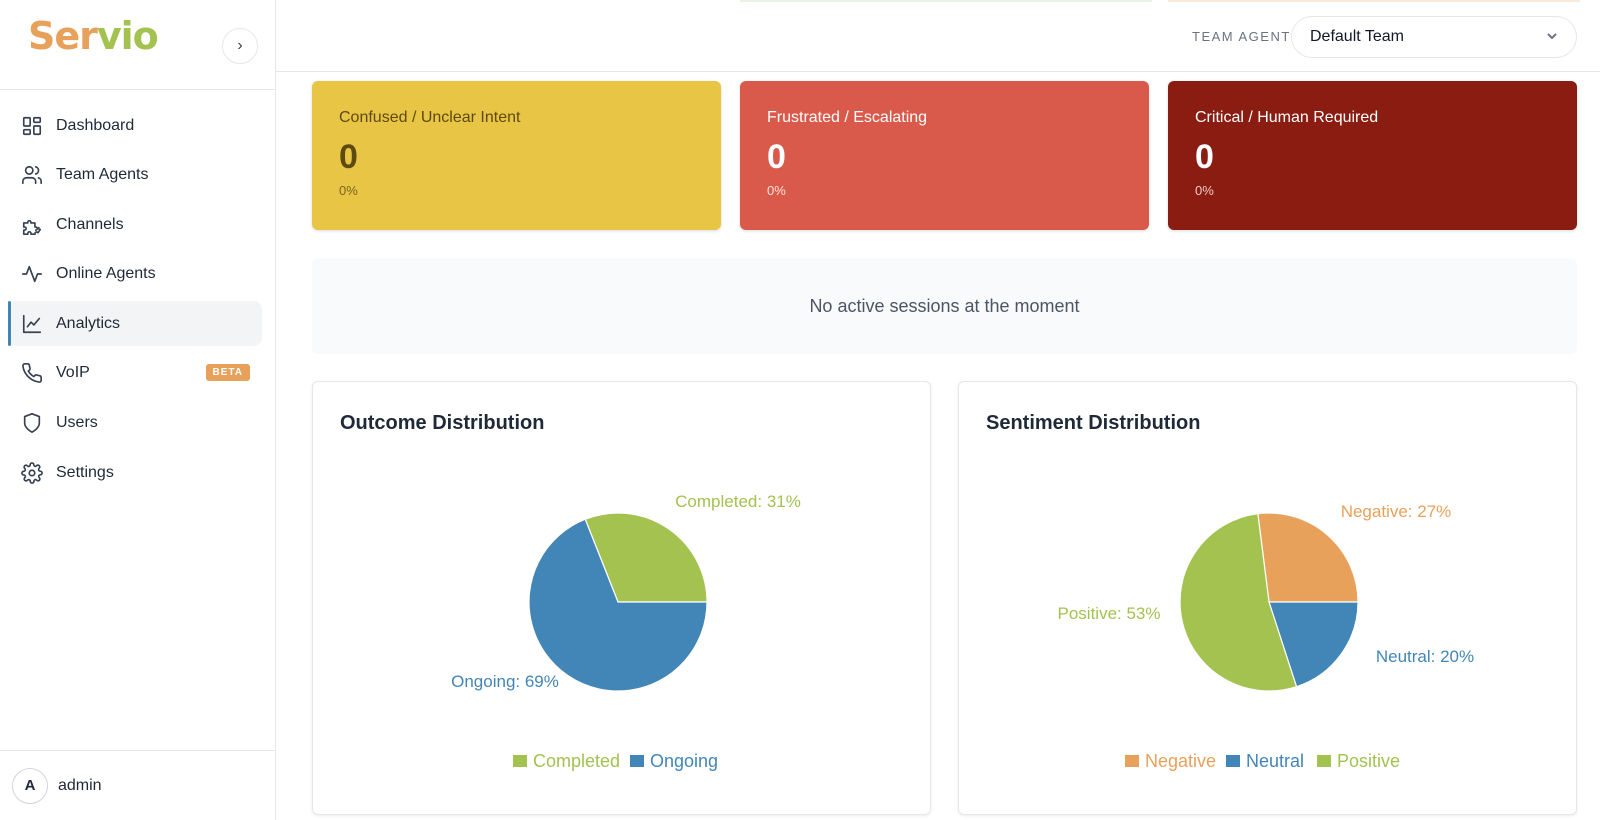  What do you see at coordinates (946, 1) in the screenshot?
I see `scroll-remnant-green` at bounding box center [946, 1].